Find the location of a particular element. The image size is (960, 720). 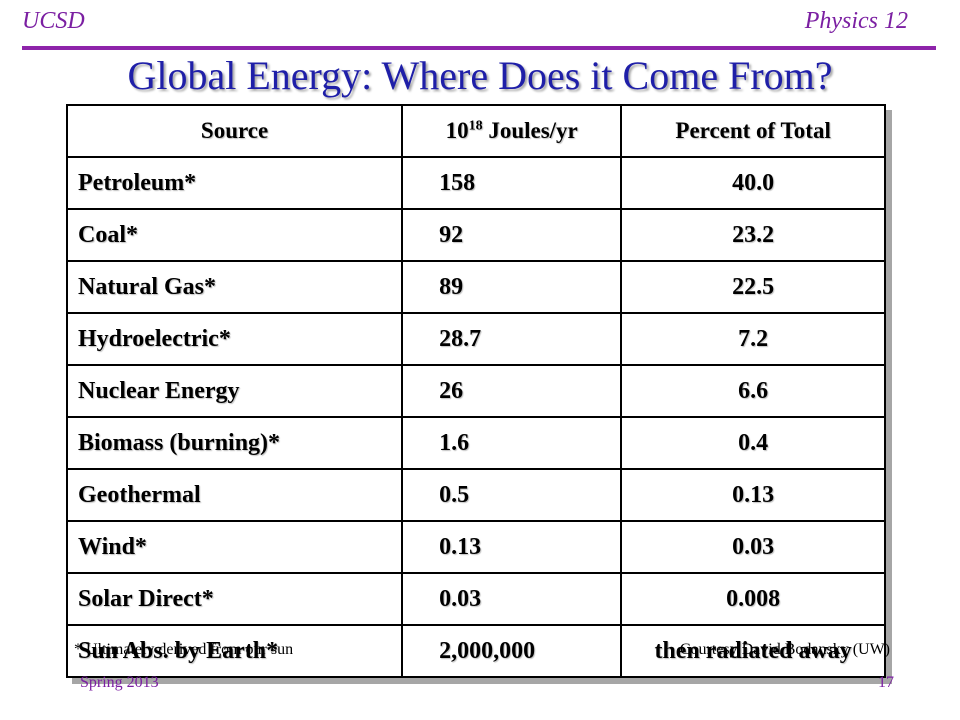

cell-energy: 1.6 is located at coordinates (512, 443).